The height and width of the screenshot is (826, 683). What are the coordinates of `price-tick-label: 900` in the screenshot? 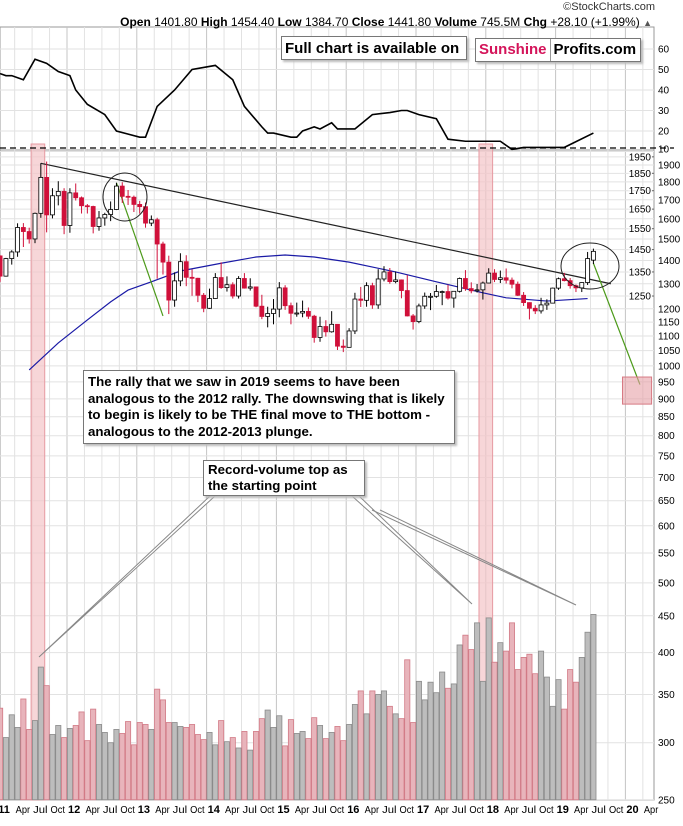 It's located at (666, 399).